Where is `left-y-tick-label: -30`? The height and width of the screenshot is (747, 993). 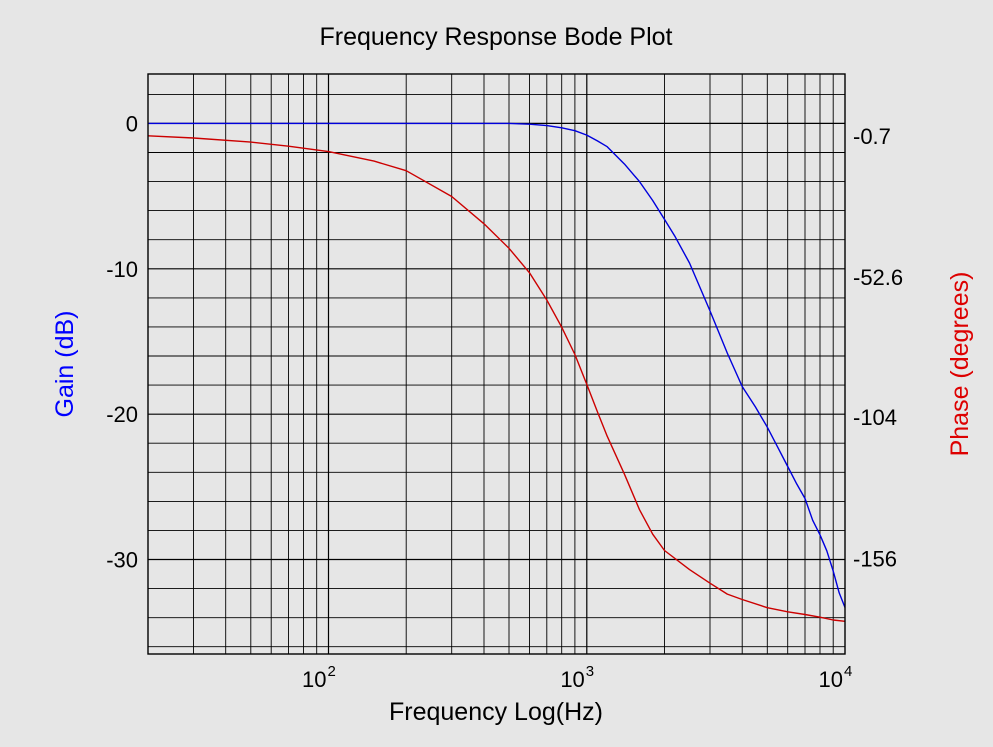
left-y-tick-label: -30 is located at coordinates (122, 560).